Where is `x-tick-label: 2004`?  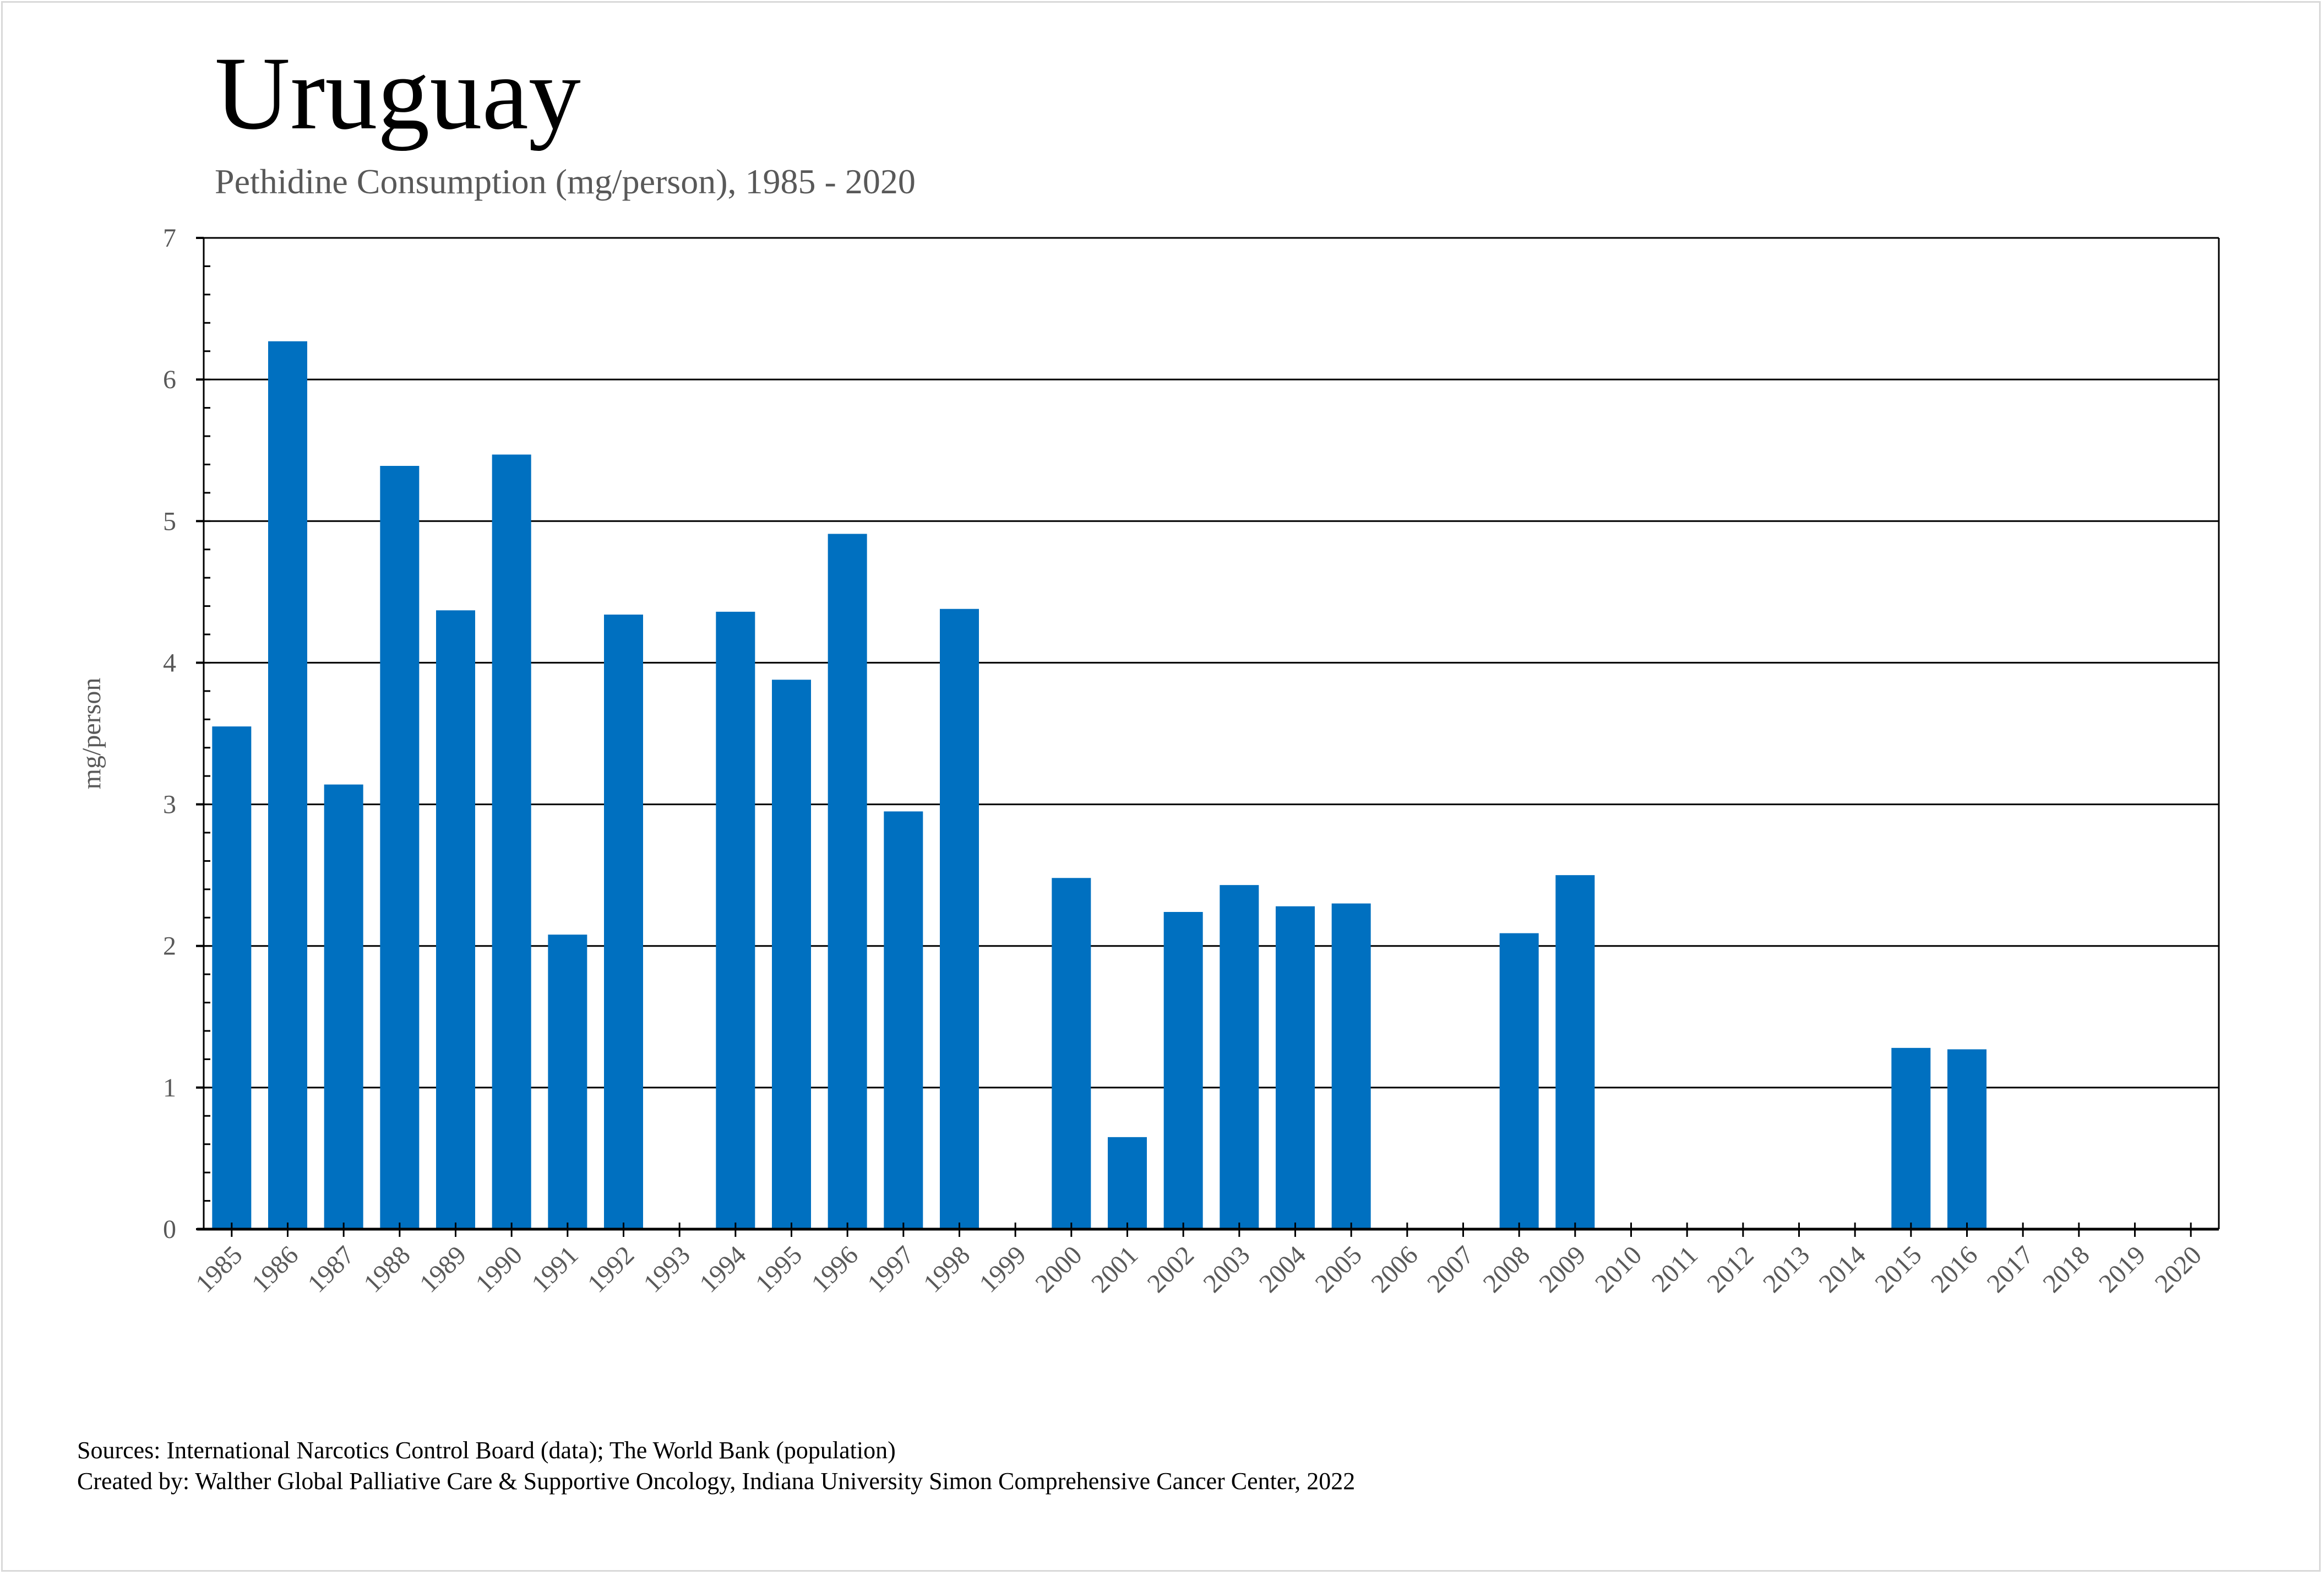 x-tick-label: 2004 is located at coordinates (1282, 1269).